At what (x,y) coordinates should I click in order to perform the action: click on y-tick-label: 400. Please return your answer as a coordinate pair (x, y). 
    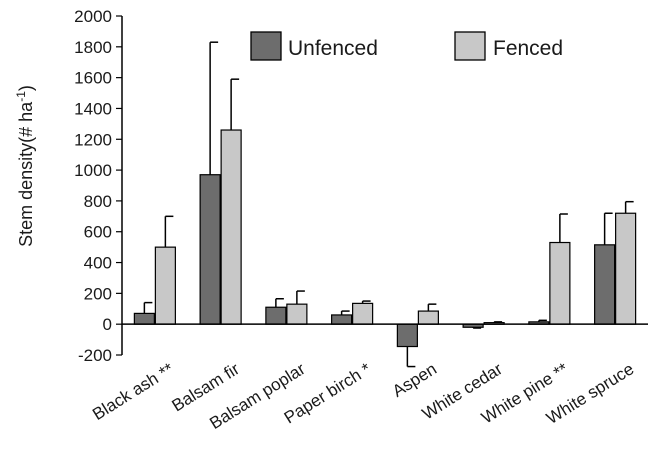
    Looking at the image, I should click on (98, 263).